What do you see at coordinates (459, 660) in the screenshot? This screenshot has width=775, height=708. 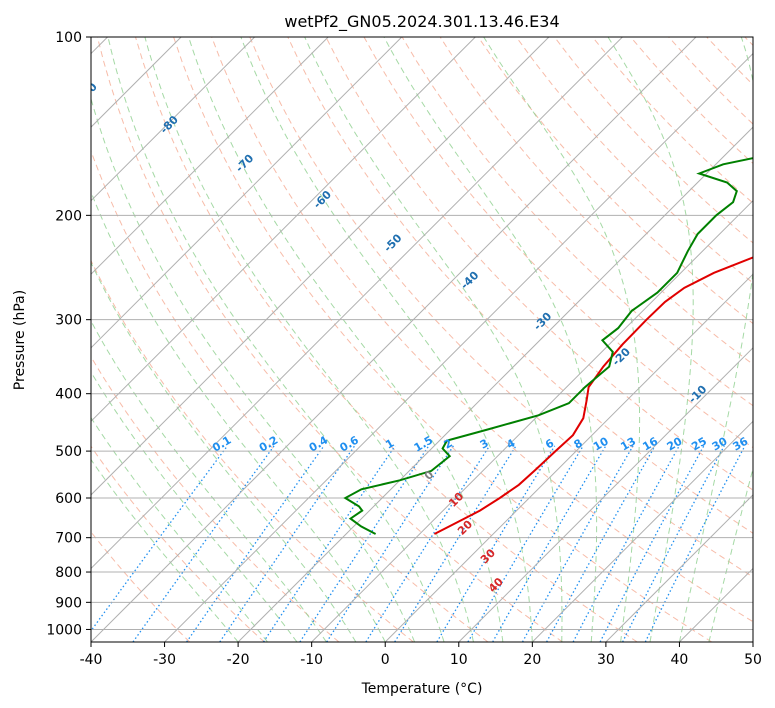 I see `x-tick-label: 10` at bounding box center [459, 660].